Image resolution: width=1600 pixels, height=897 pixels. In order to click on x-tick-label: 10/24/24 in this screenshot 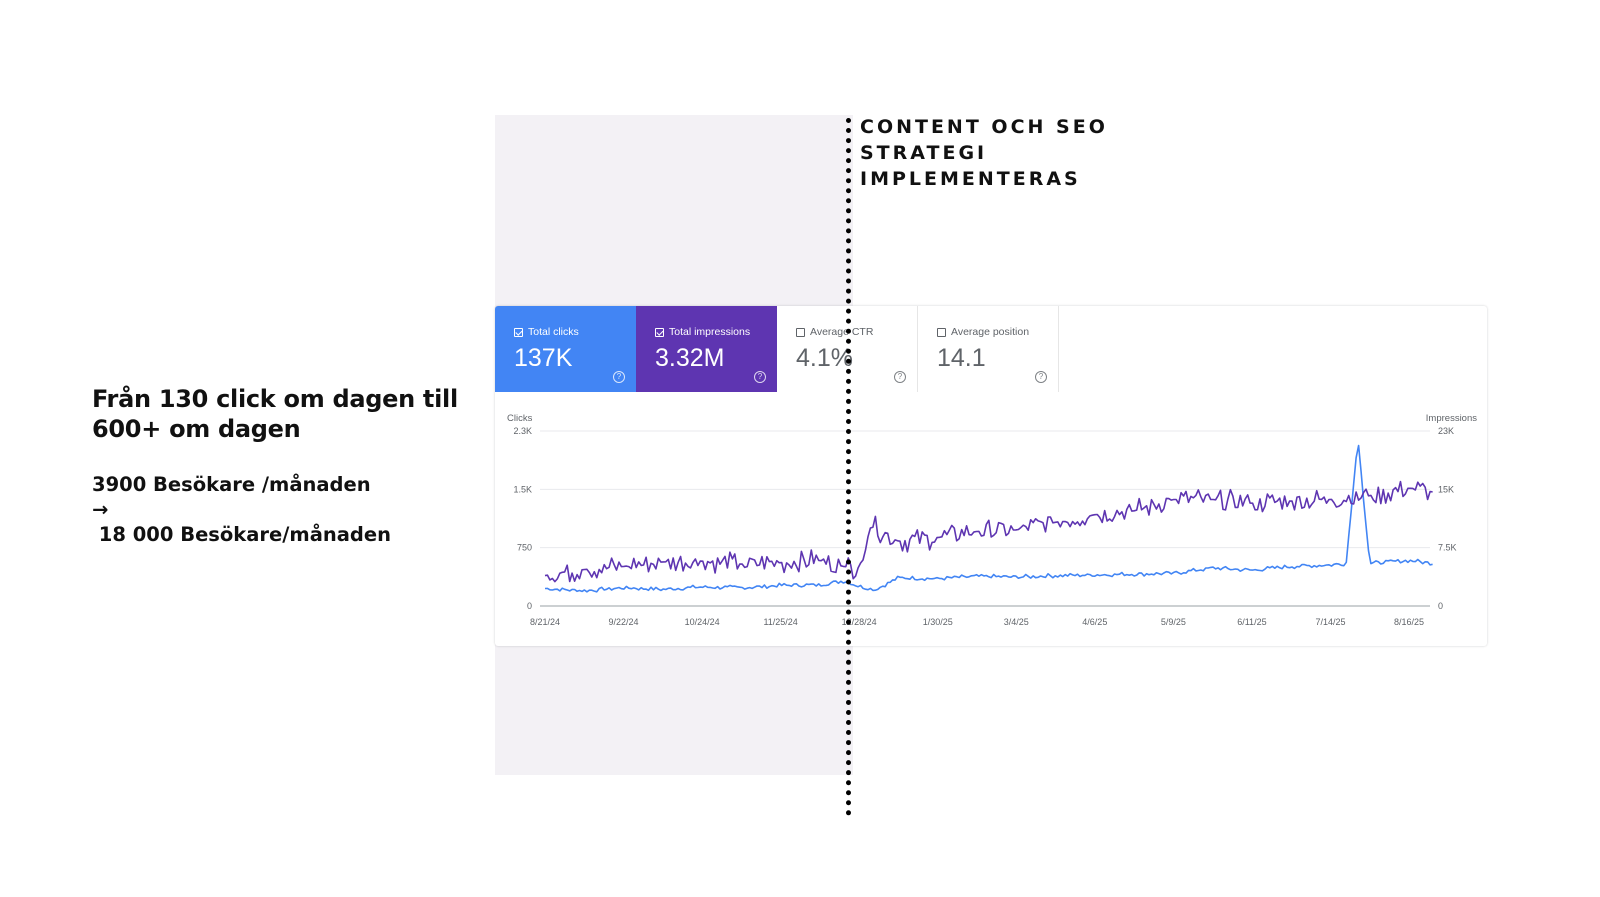, I will do `click(702, 622)`.